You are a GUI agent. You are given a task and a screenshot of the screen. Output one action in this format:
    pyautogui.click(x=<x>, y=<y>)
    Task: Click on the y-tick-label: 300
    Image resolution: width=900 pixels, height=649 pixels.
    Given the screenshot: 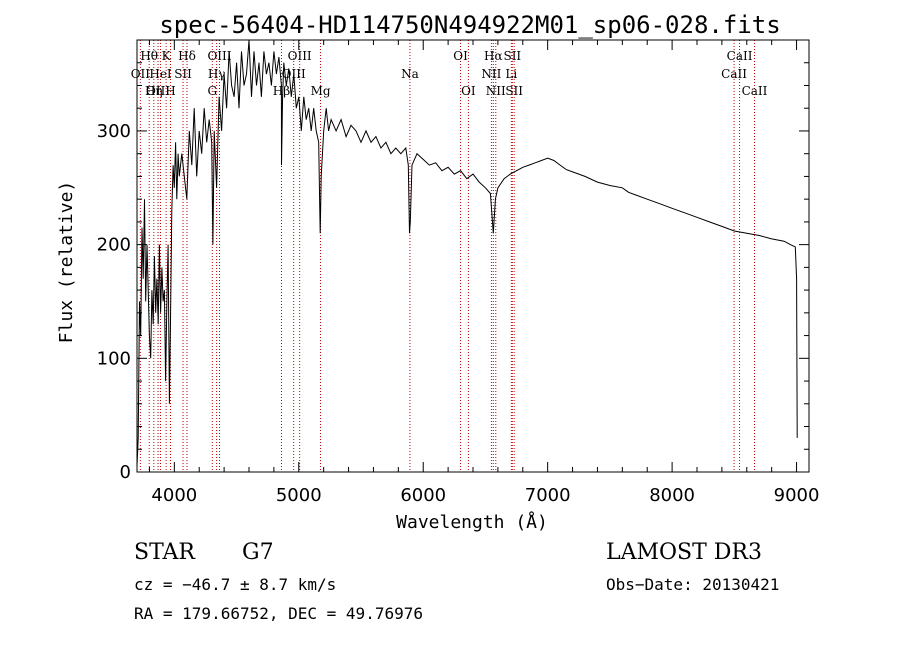 What is the action you would take?
    pyautogui.click(x=114, y=131)
    